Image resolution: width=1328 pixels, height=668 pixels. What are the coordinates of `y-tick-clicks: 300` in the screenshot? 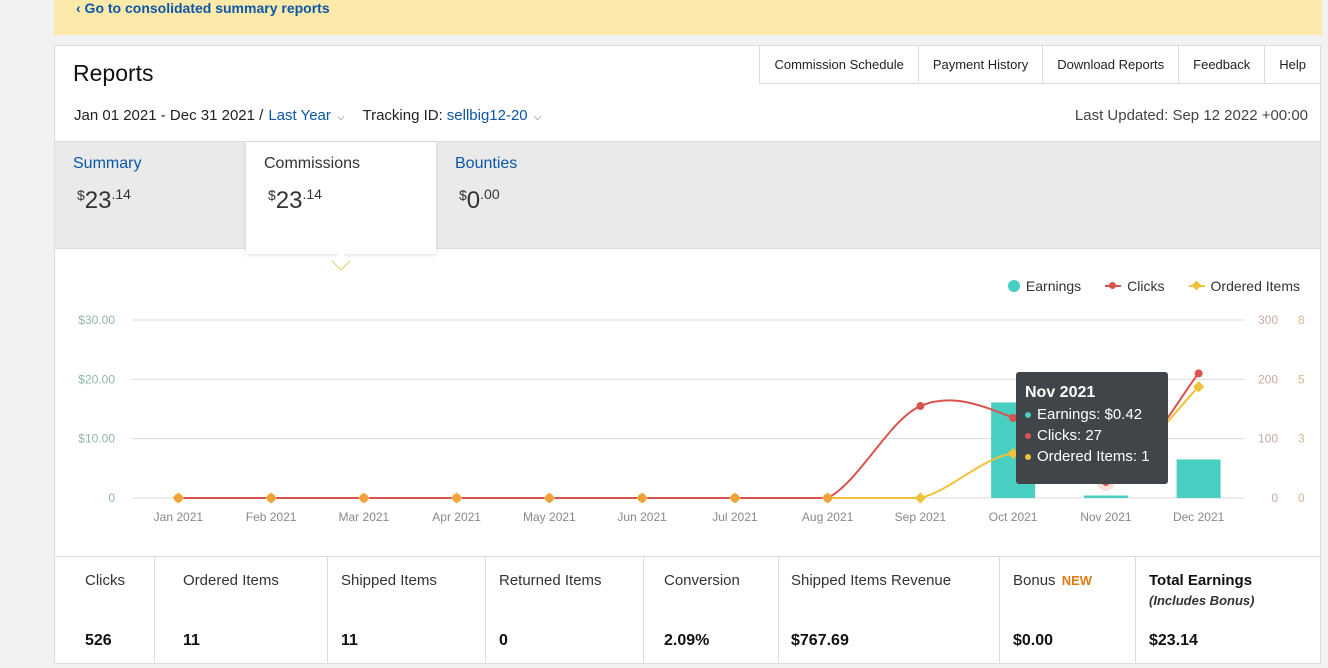 It's located at (1268, 320).